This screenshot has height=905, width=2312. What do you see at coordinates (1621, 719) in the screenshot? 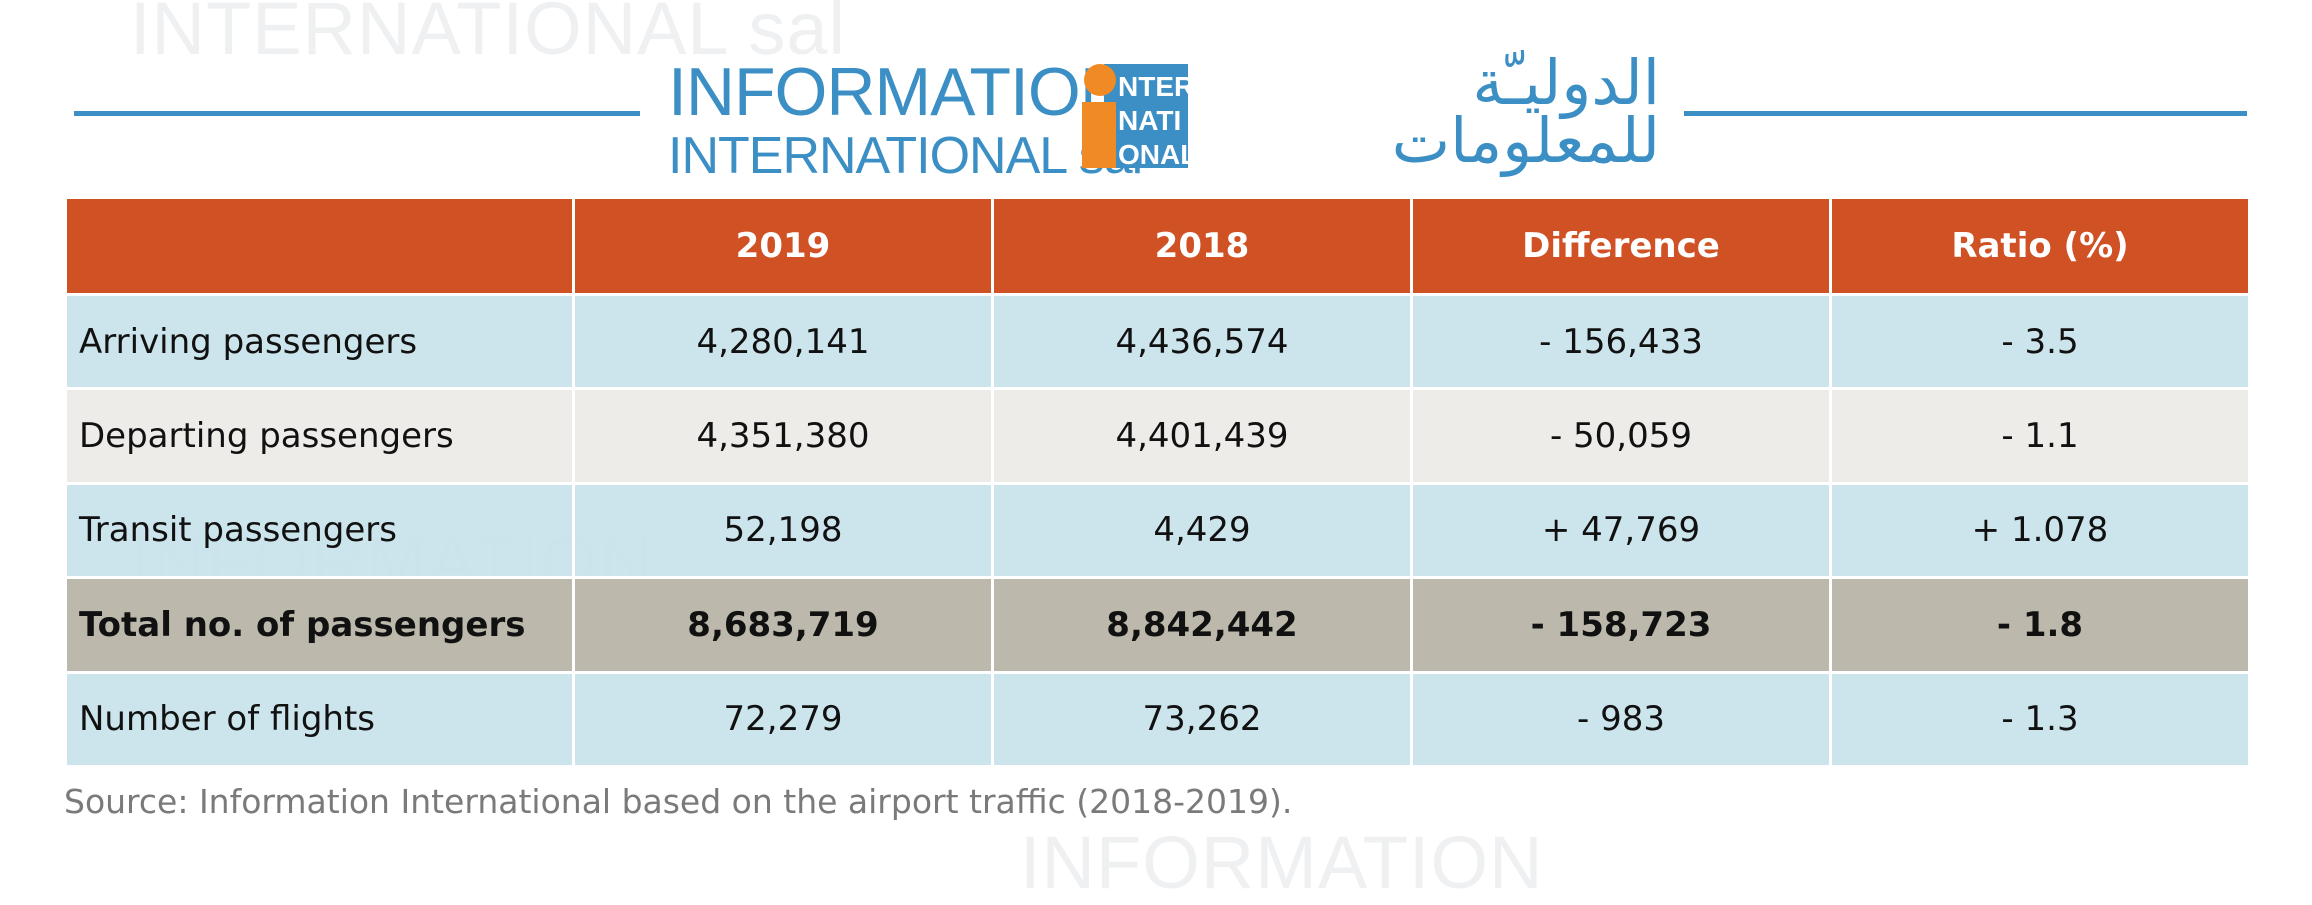
I see `cell-difference: - 983` at bounding box center [1621, 719].